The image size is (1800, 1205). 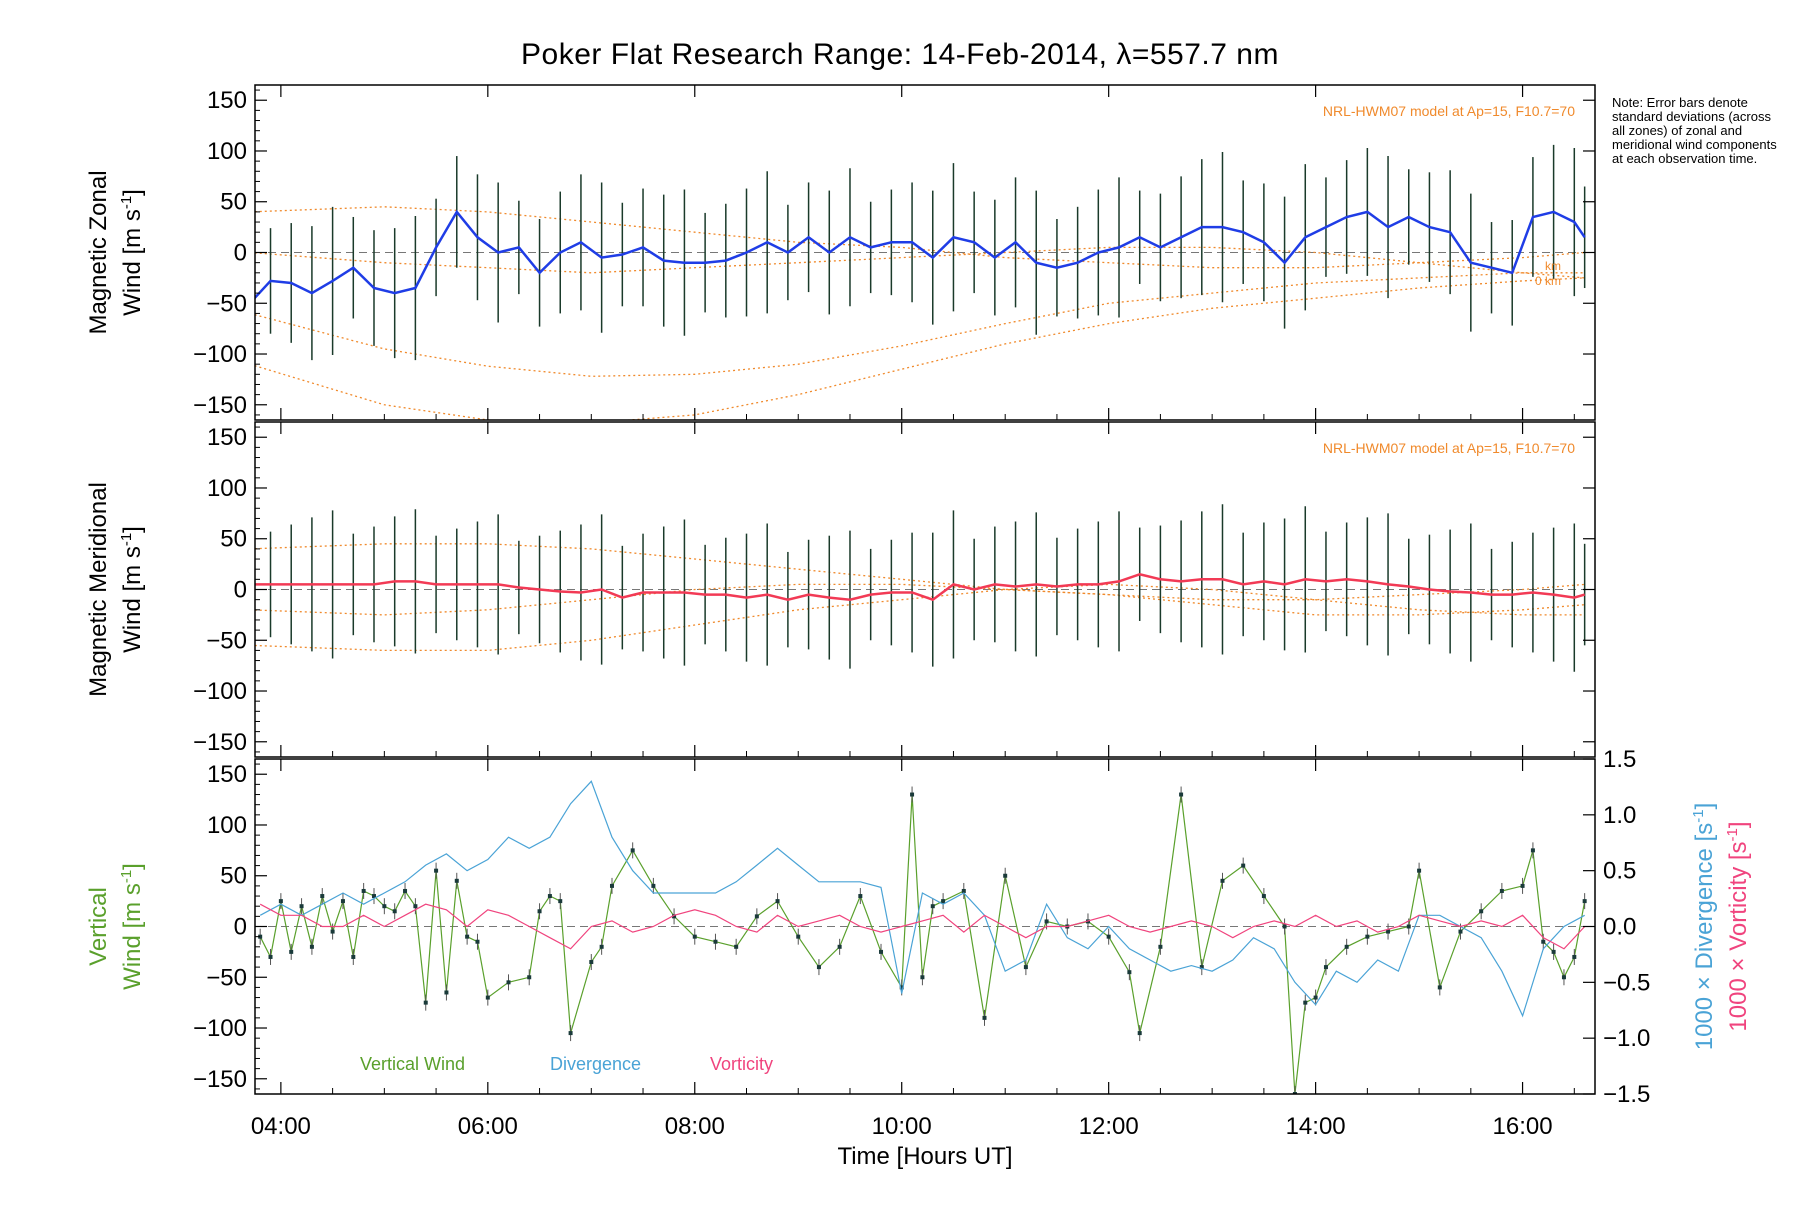 I want to click on x-tick-label: 04:00, so click(x=281, y=1126).